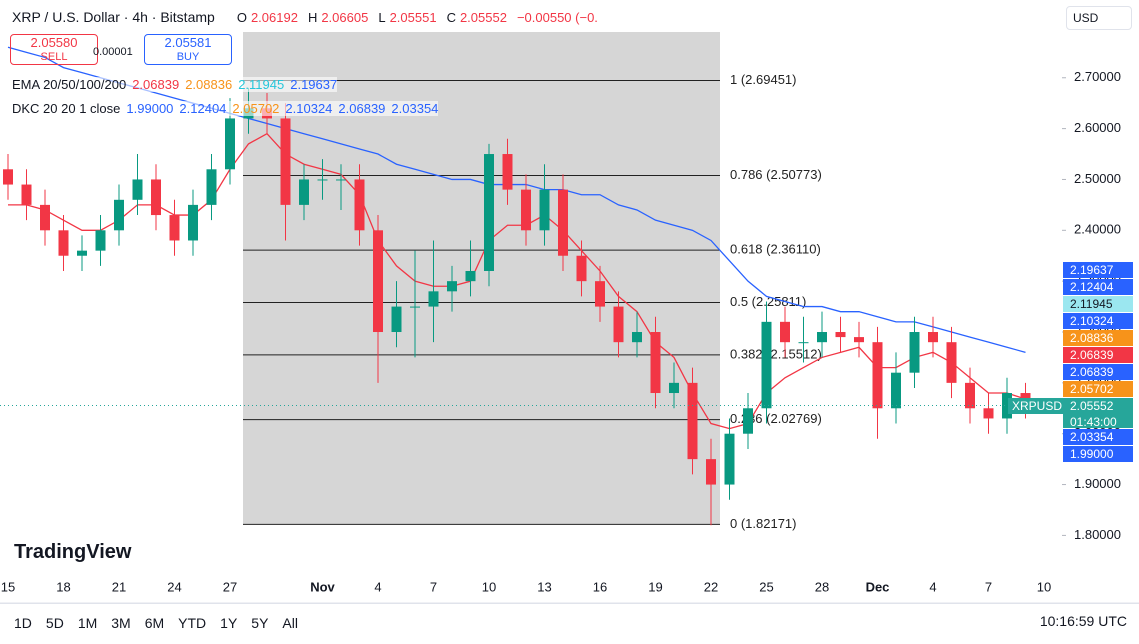  I want to click on price-tag: 2.12404, so click(1098, 287).